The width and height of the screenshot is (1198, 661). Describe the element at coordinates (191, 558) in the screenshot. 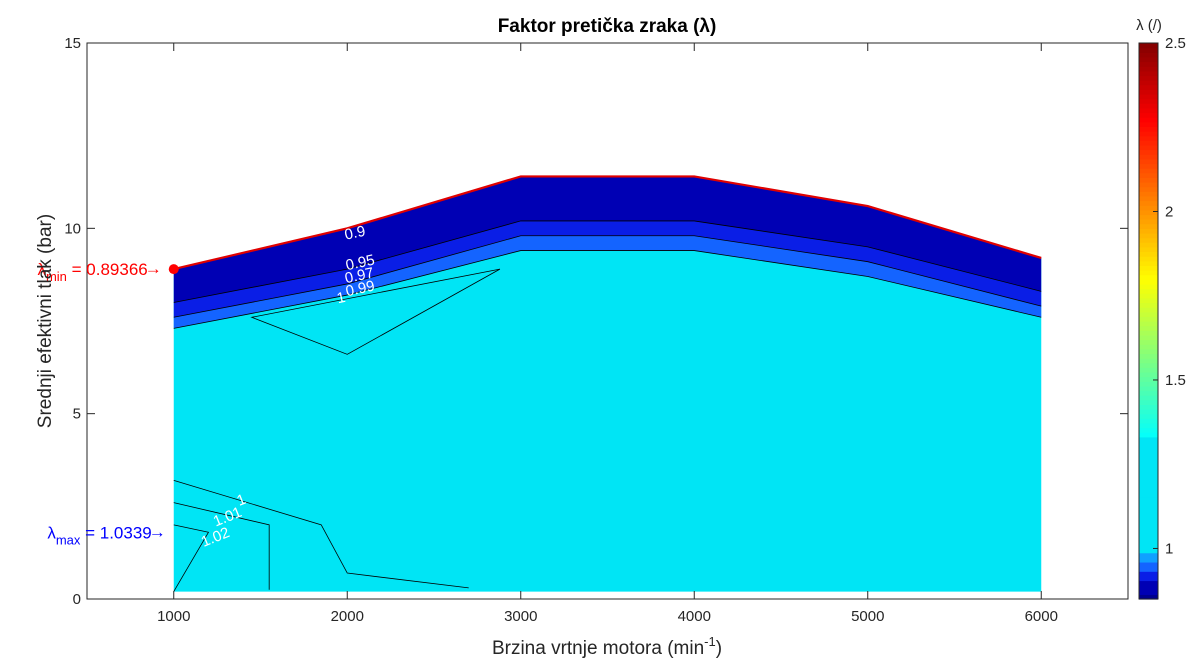

I see `contour-line-lower-1.02` at that location.